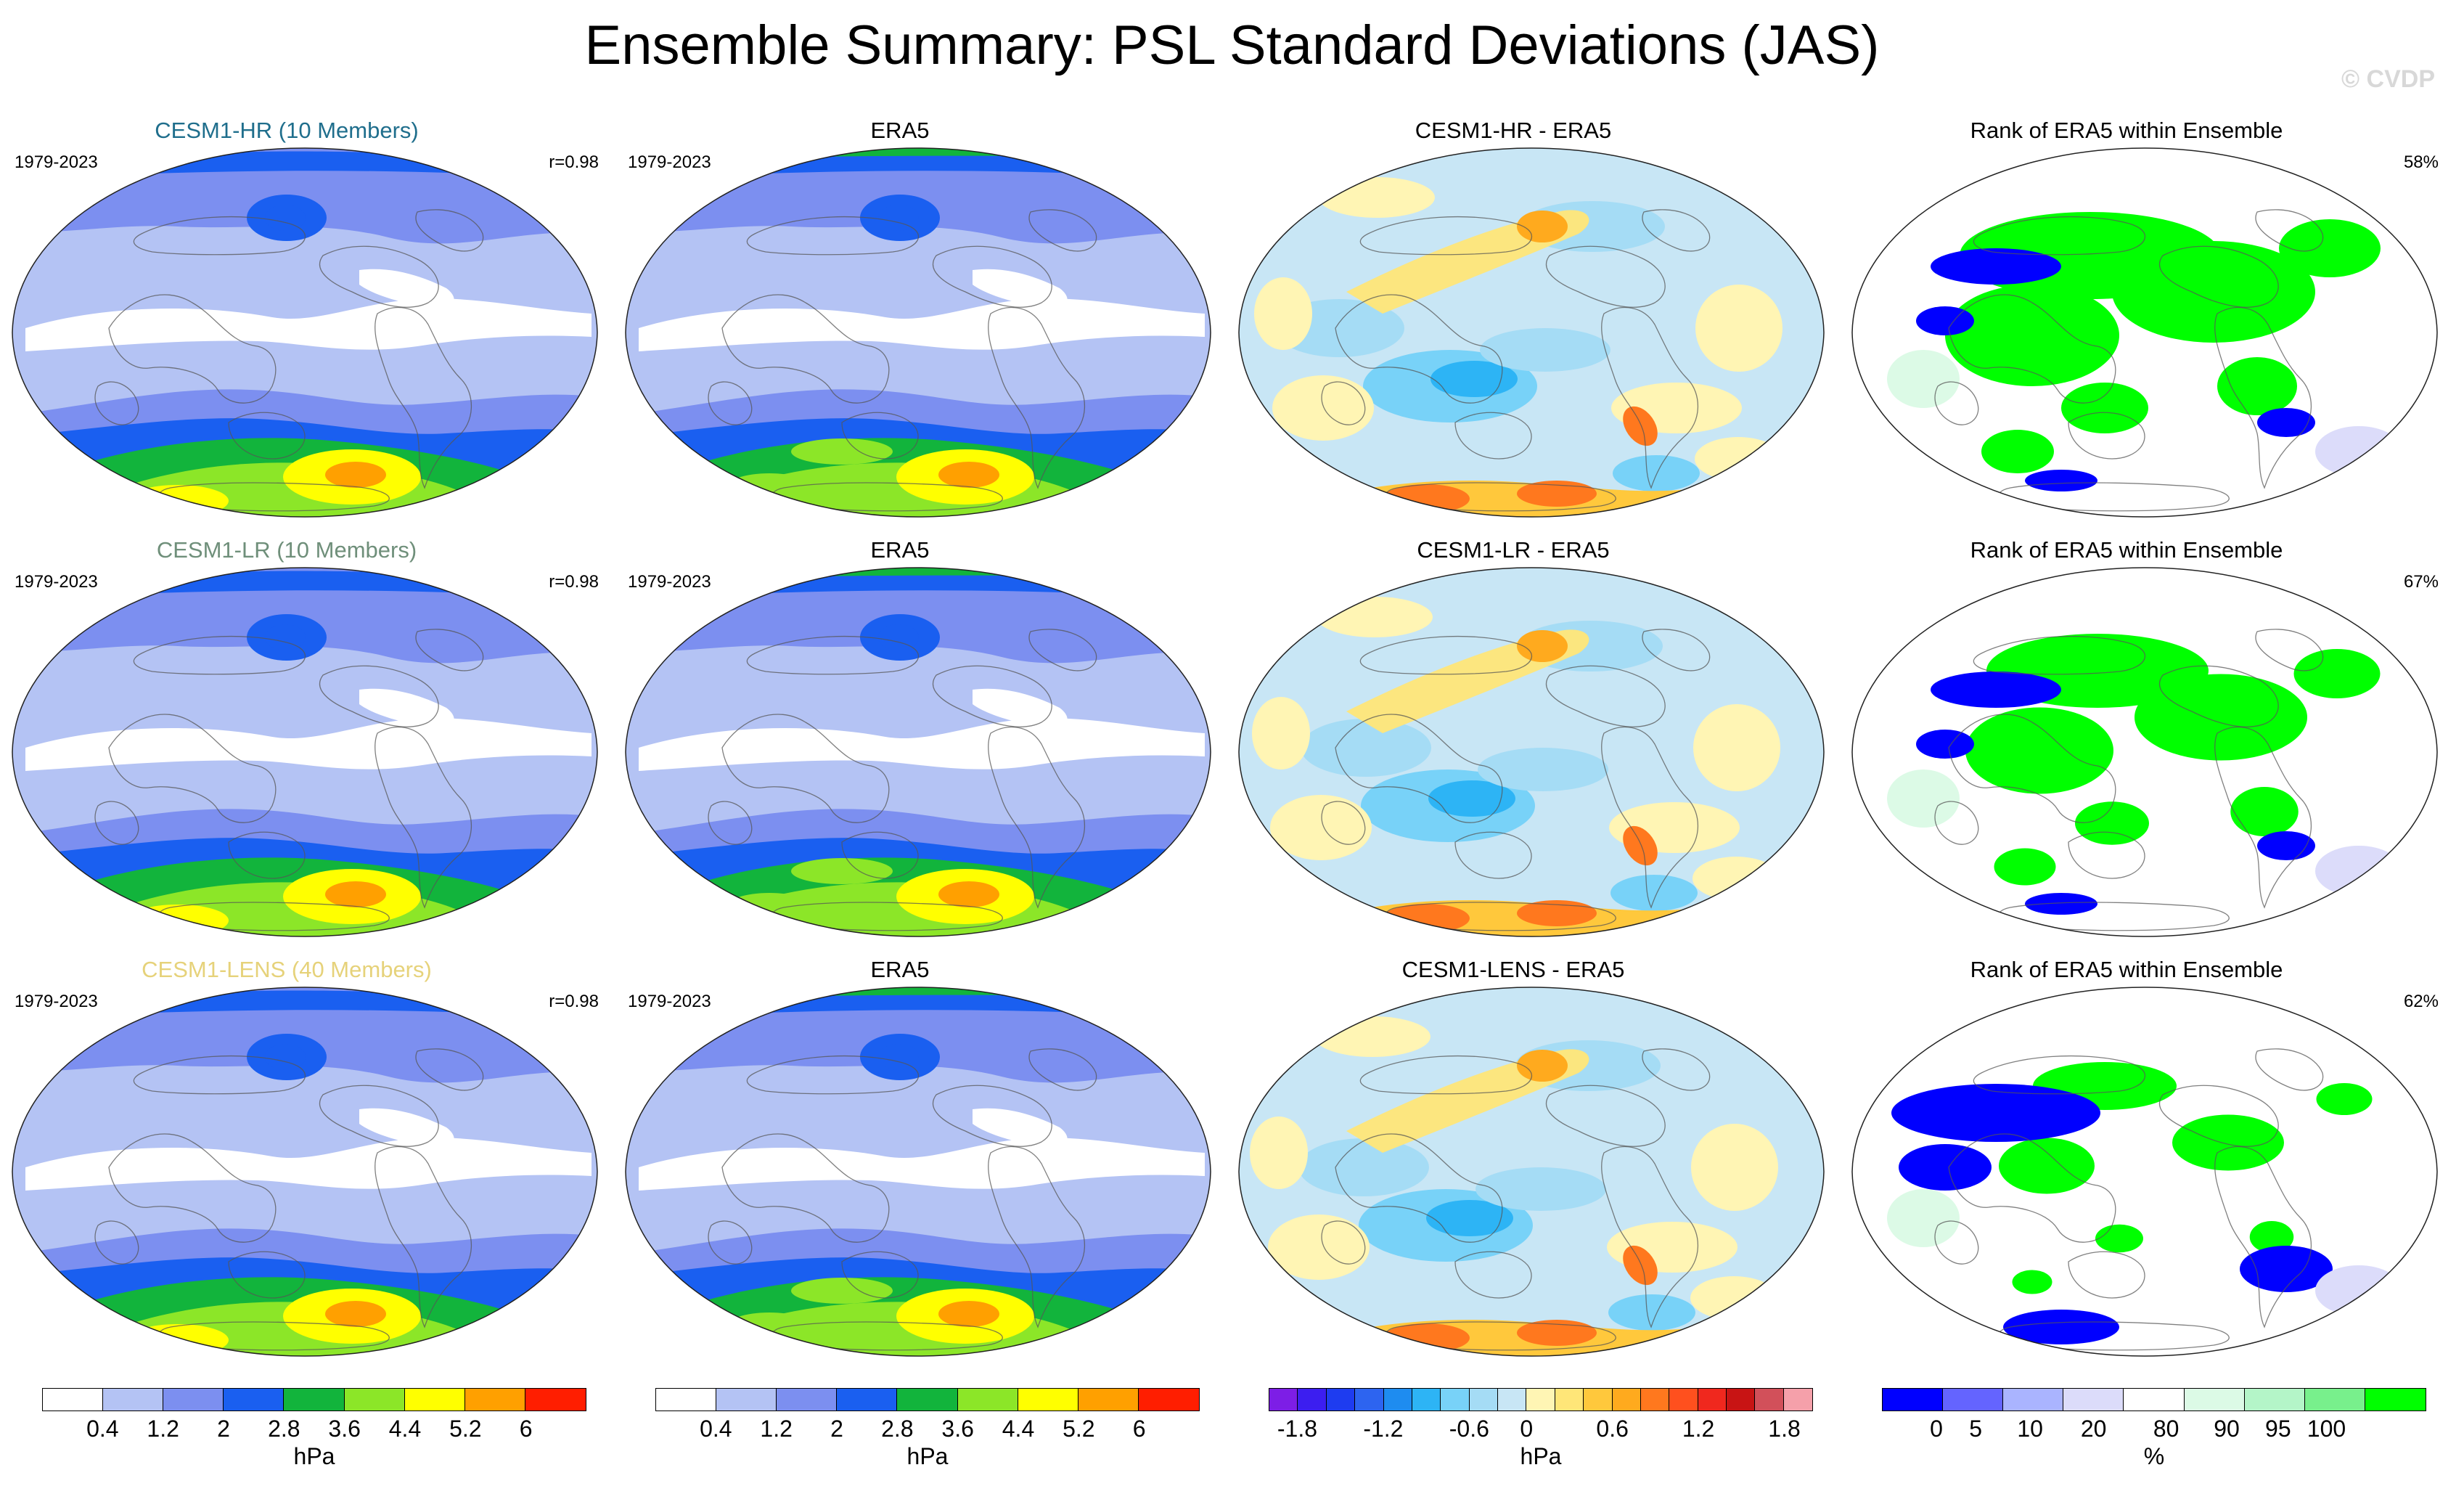 The image size is (2464, 1486). What do you see at coordinates (2278, 1429) in the screenshot?
I see `rank-colorbar-tick: 95` at bounding box center [2278, 1429].